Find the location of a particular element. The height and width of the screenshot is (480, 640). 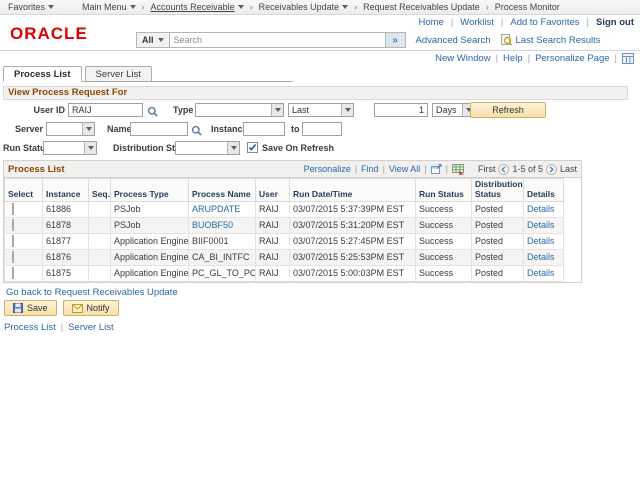

server-select is located at coordinates (70, 129).